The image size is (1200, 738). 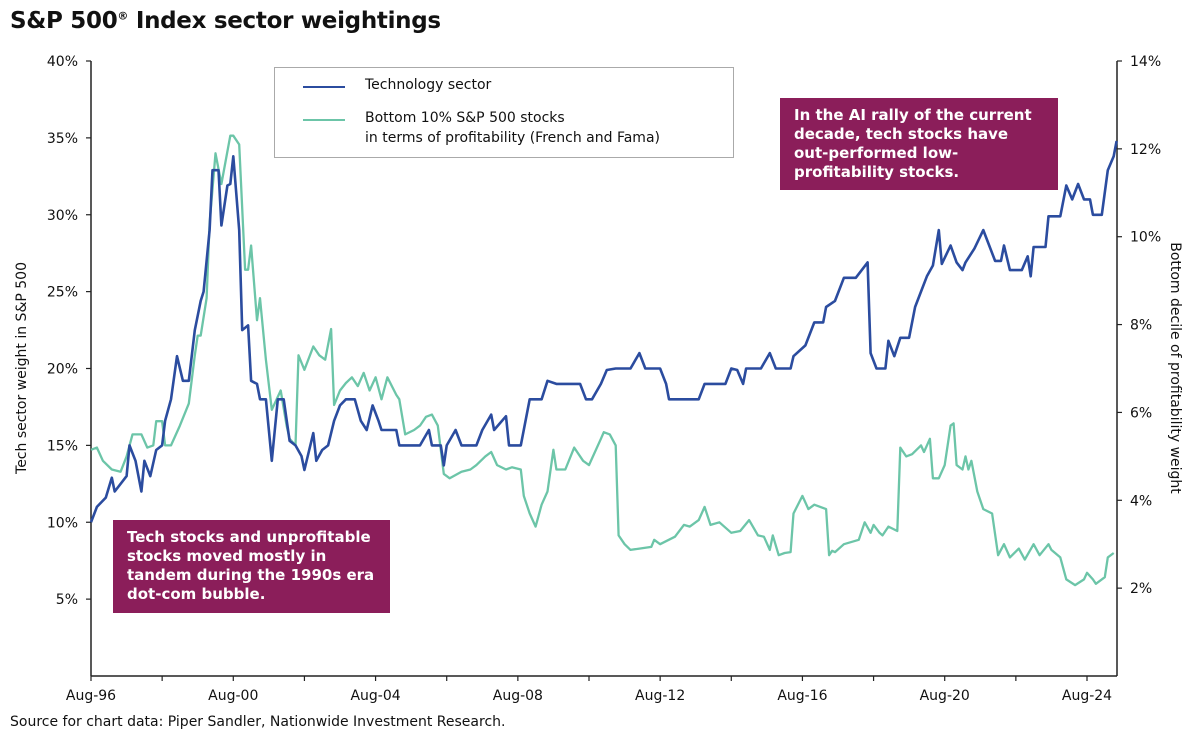 I want to click on y-tick-label: 40%, so click(x=62, y=62).